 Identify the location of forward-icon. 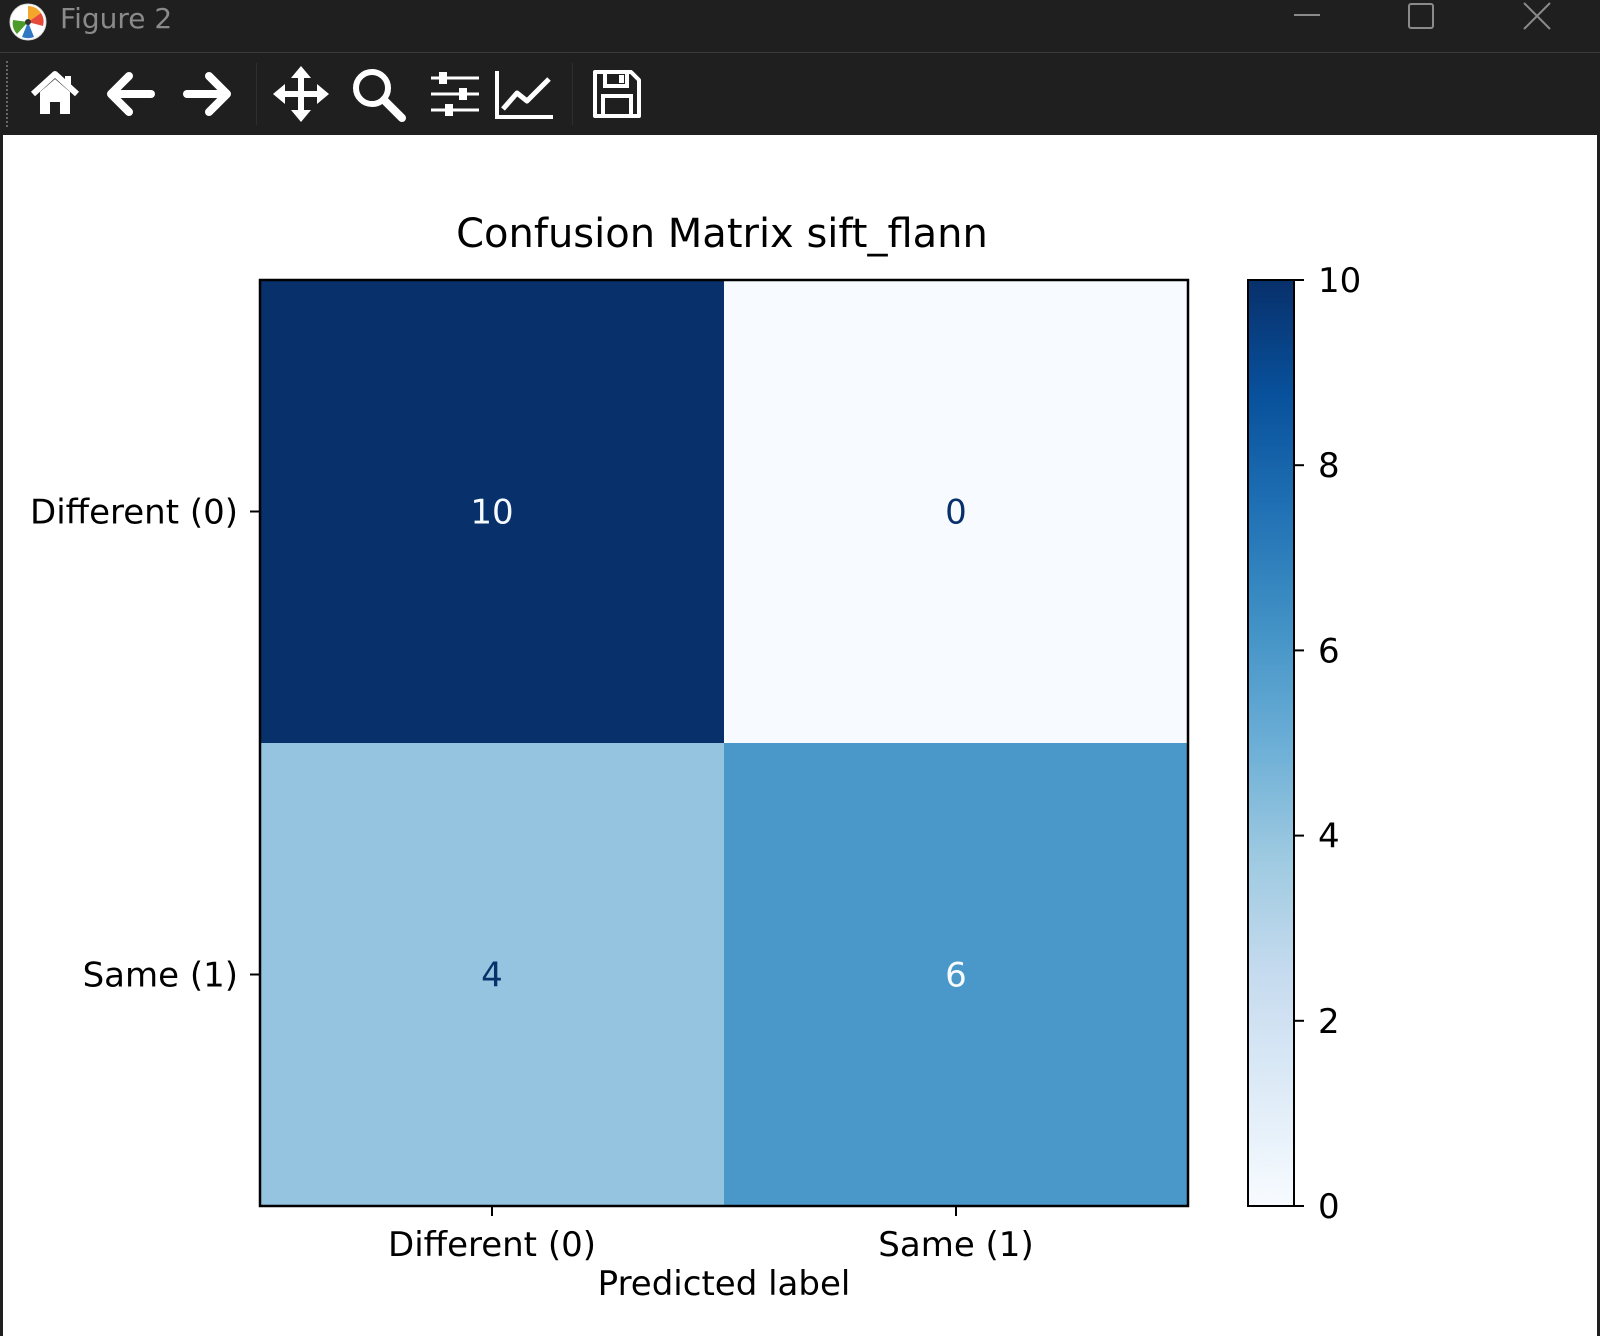
(207, 94).